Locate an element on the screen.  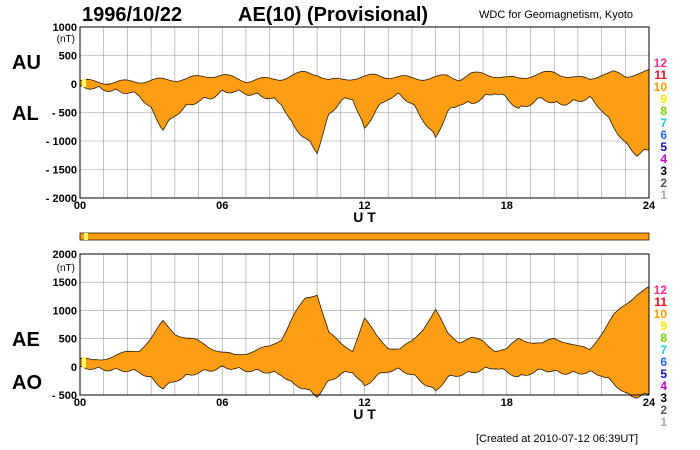
ae-ao-x-tick-label: 18 is located at coordinates (507, 403).